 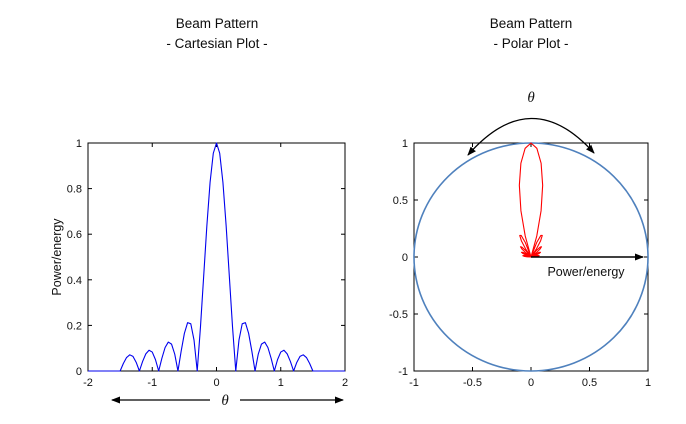 What do you see at coordinates (531, 34) in the screenshot?
I see `polar-title-block: Beam Pattern - Polar Plot -` at bounding box center [531, 34].